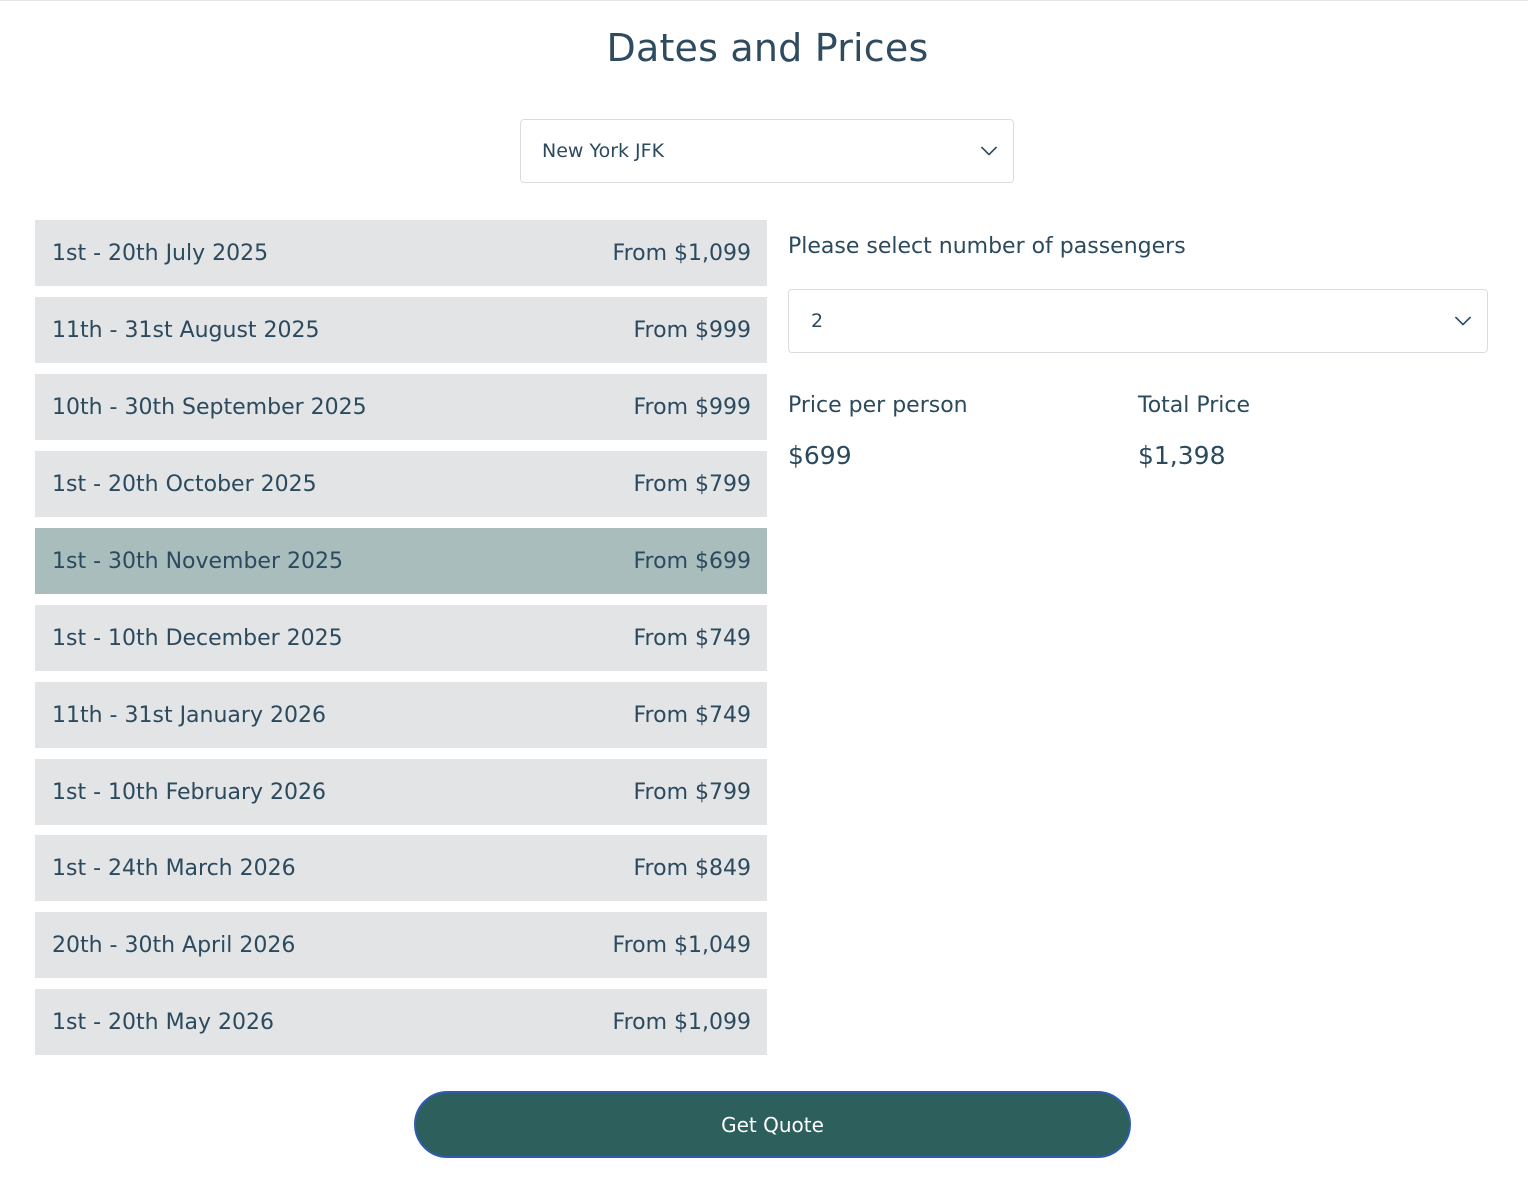 This screenshot has height=1192, width=1528. What do you see at coordinates (401, 868) in the screenshot?
I see `date-row: 1st - 24th March 2026 From $849` at bounding box center [401, 868].